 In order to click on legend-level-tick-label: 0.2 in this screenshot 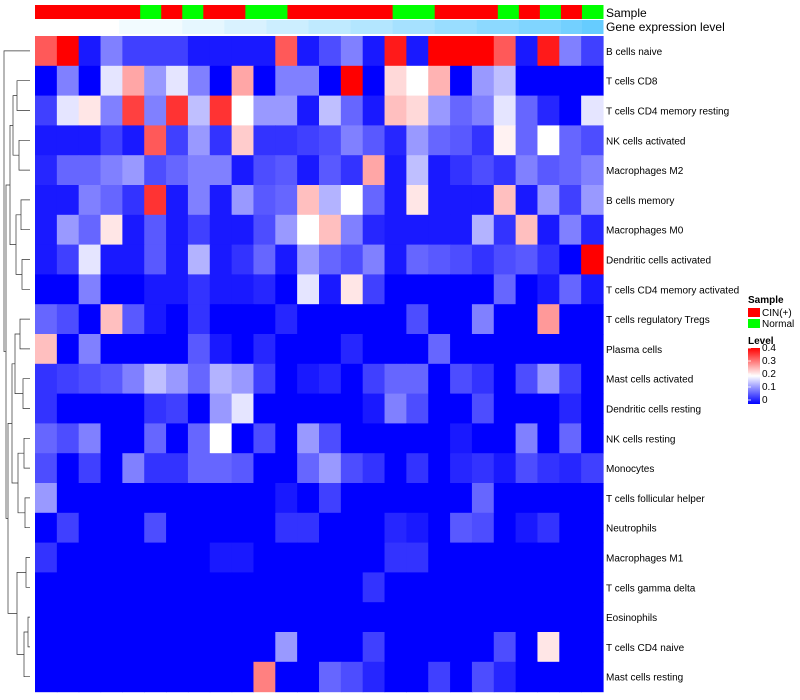, I will do `click(769, 374)`.